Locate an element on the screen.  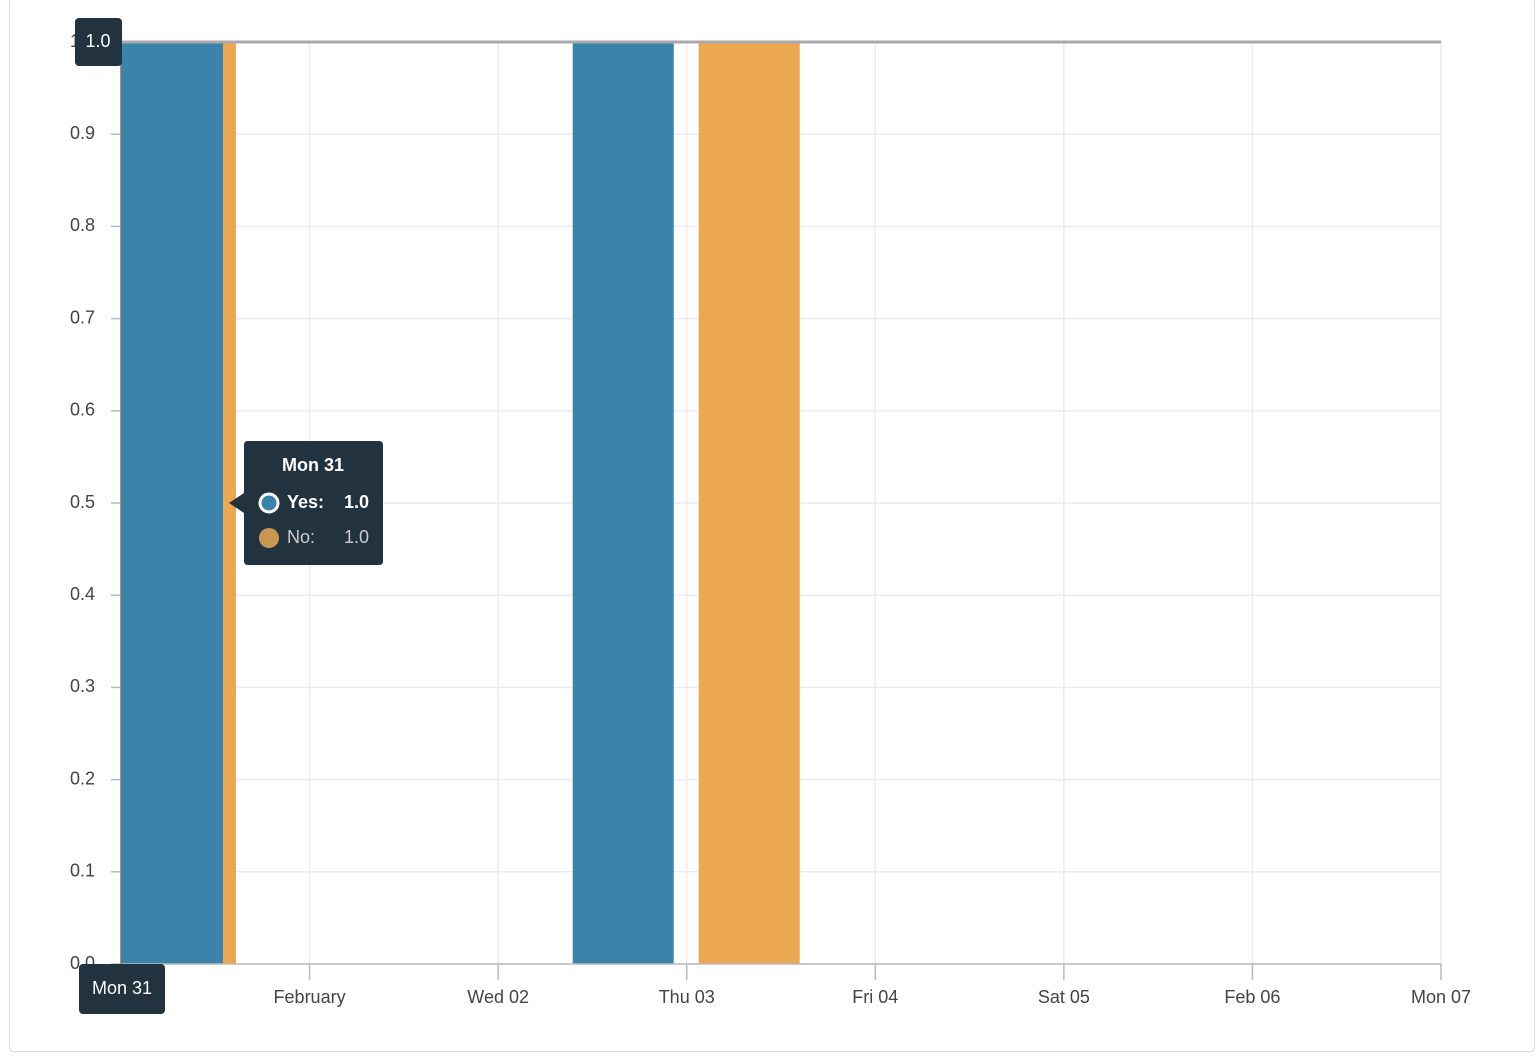
tooltip: Mon 31 Yes: 1.0 No: 1.0 is located at coordinates (306, 503).